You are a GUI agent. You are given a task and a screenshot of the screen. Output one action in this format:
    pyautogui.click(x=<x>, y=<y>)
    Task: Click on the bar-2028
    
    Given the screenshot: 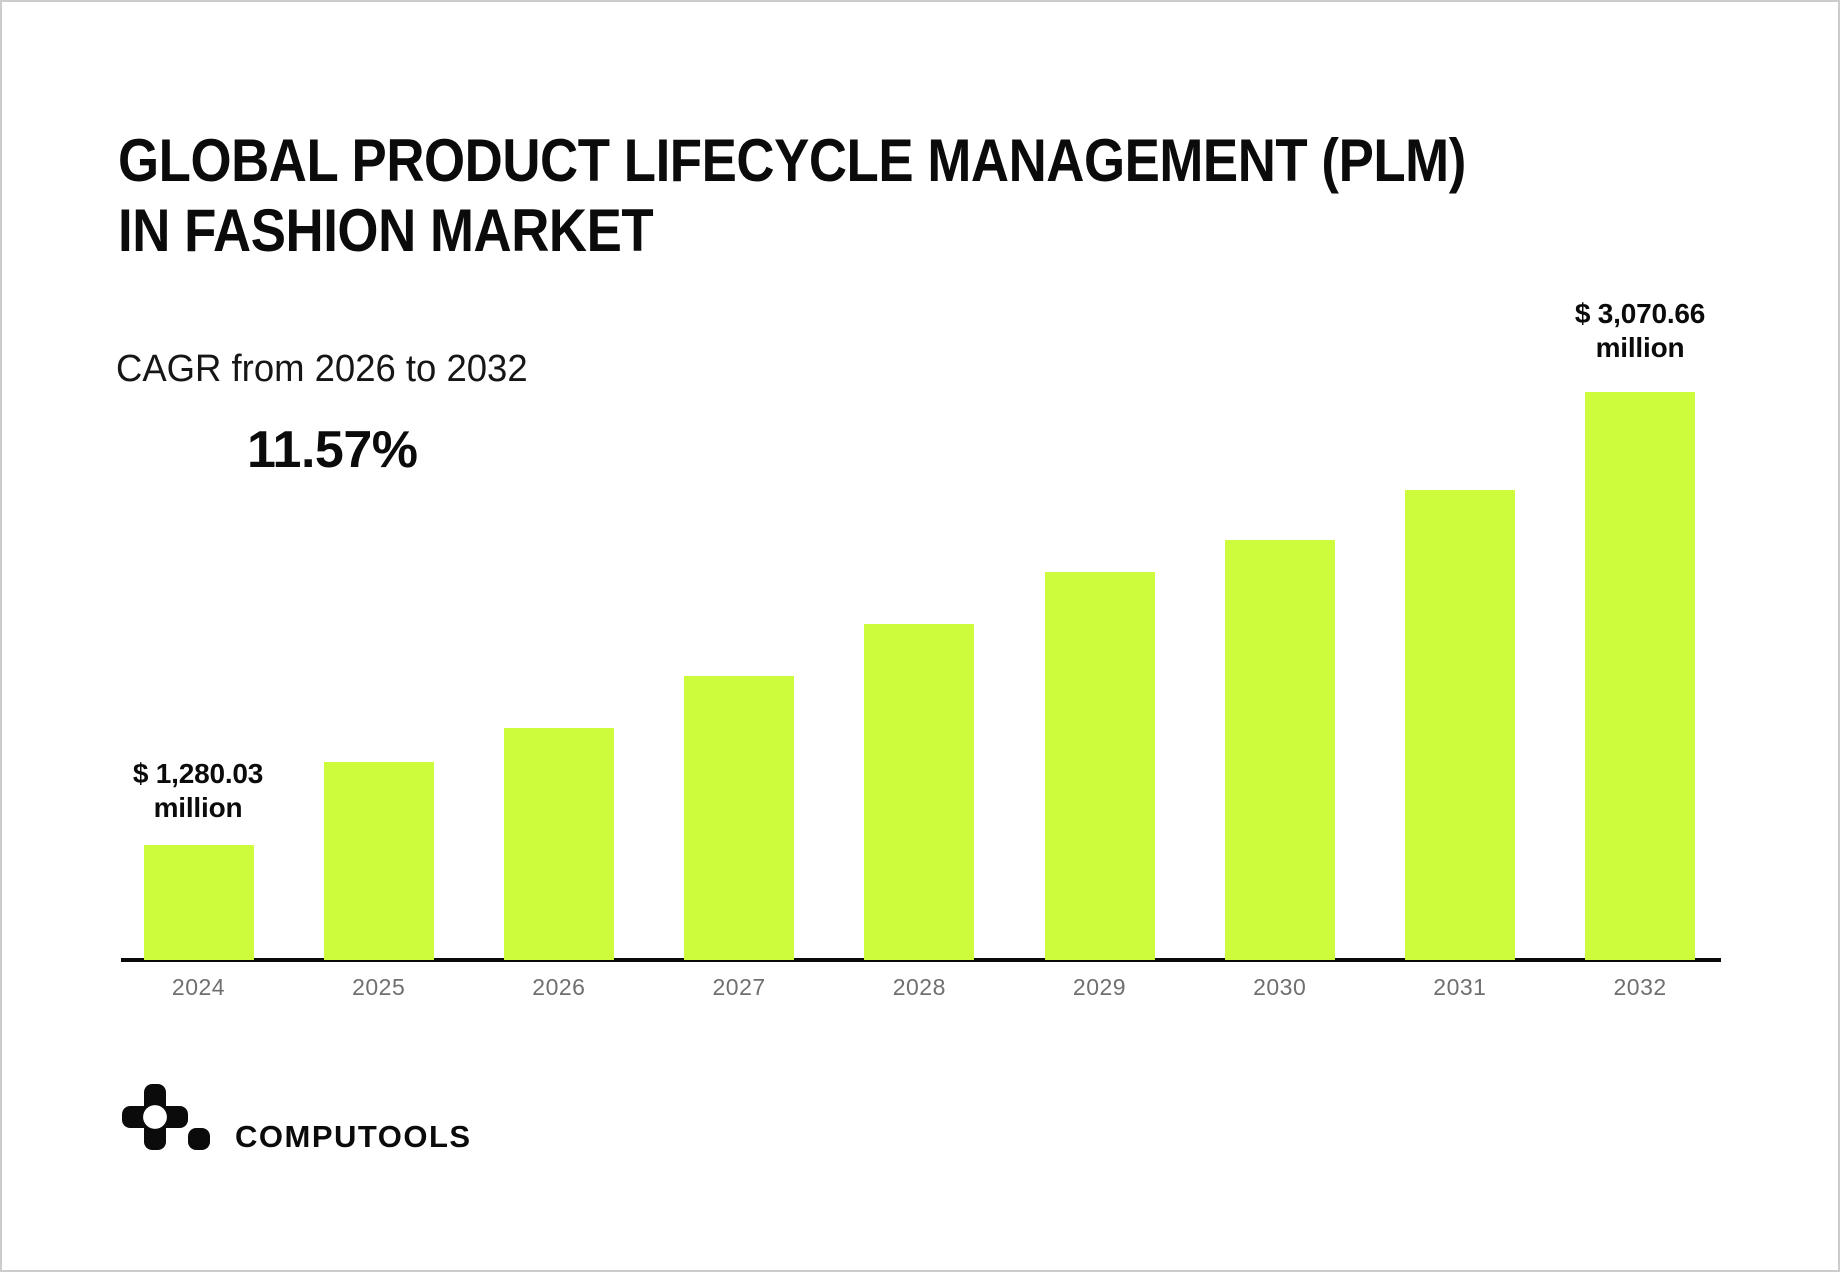 What is the action you would take?
    pyautogui.click(x=919, y=792)
    